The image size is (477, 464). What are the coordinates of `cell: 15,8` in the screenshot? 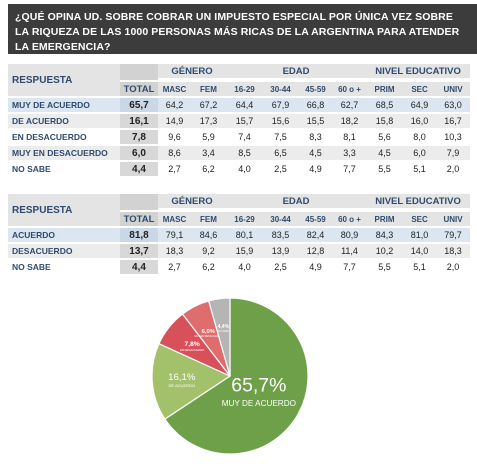 It's located at (385, 121).